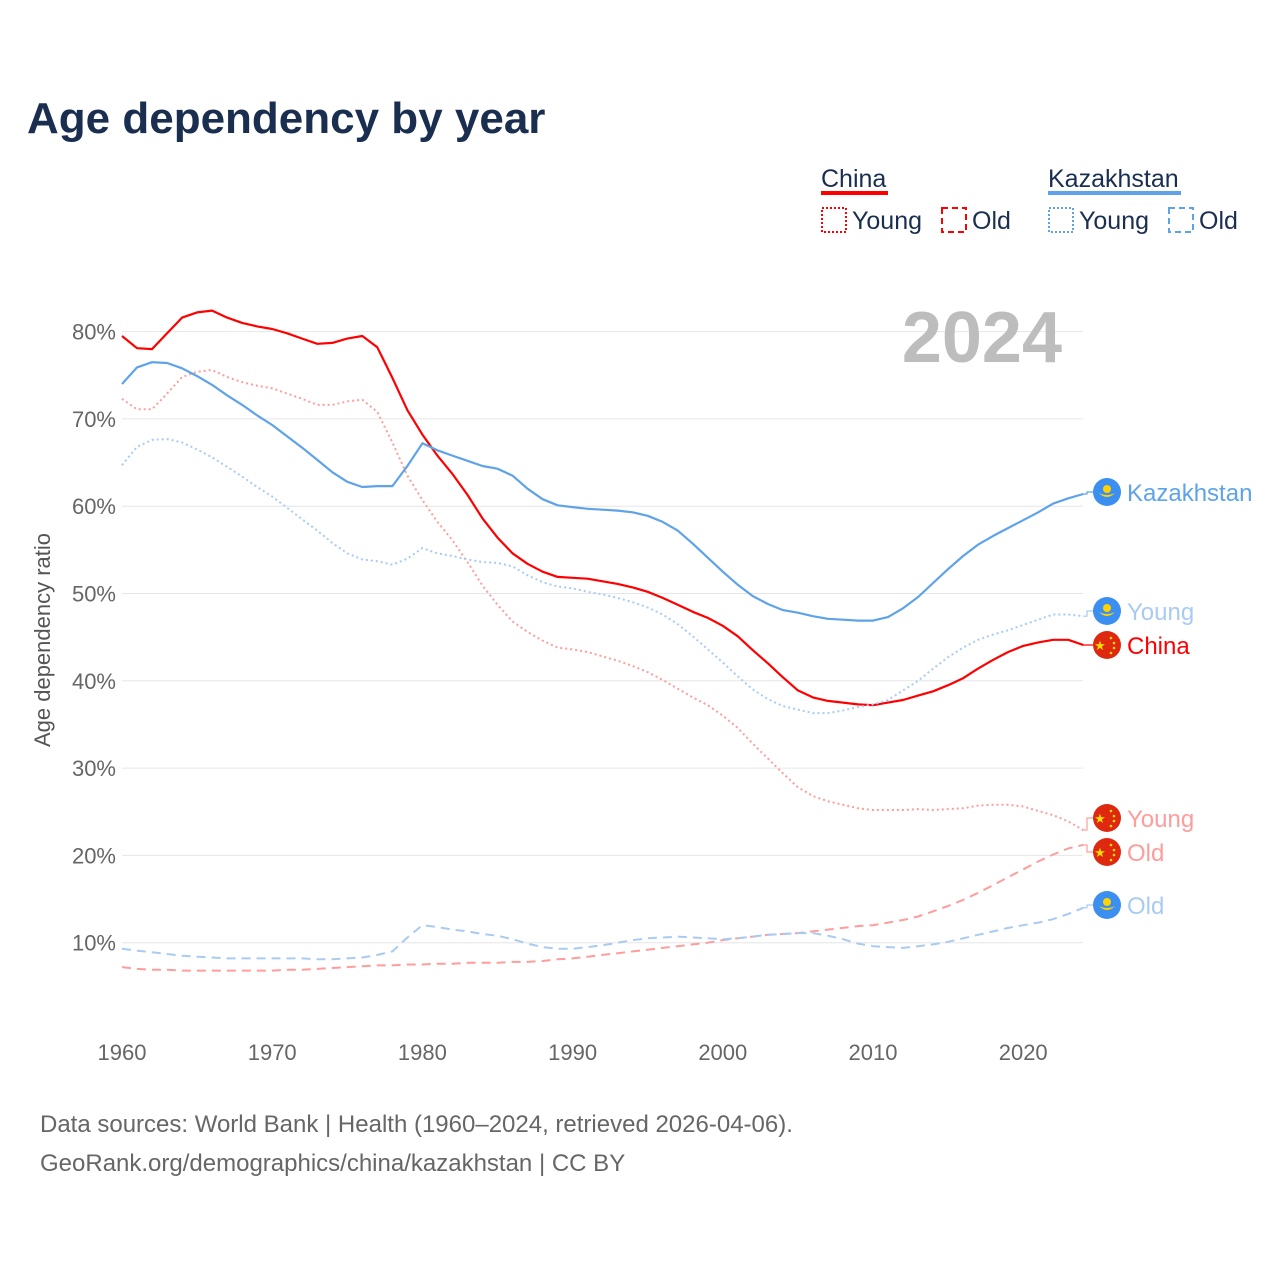 The image size is (1280, 1280). What do you see at coordinates (272, 1052) in the screenshot?
I see `x-tick-label: 1970` at bounding box center [272, 1052].